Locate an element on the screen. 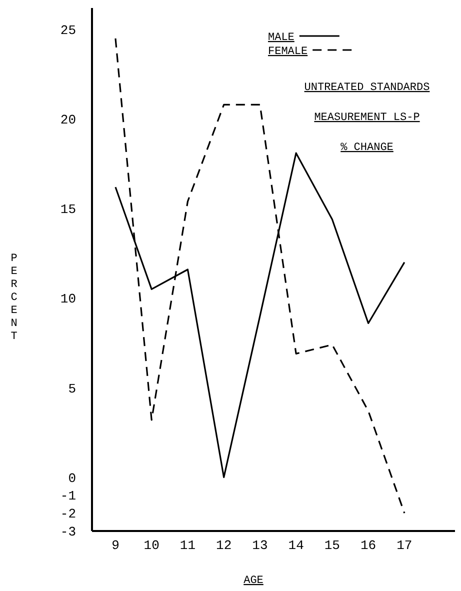 The image size is (461, 591). y-tick-label: 5 is located at coordinates (72, 388).